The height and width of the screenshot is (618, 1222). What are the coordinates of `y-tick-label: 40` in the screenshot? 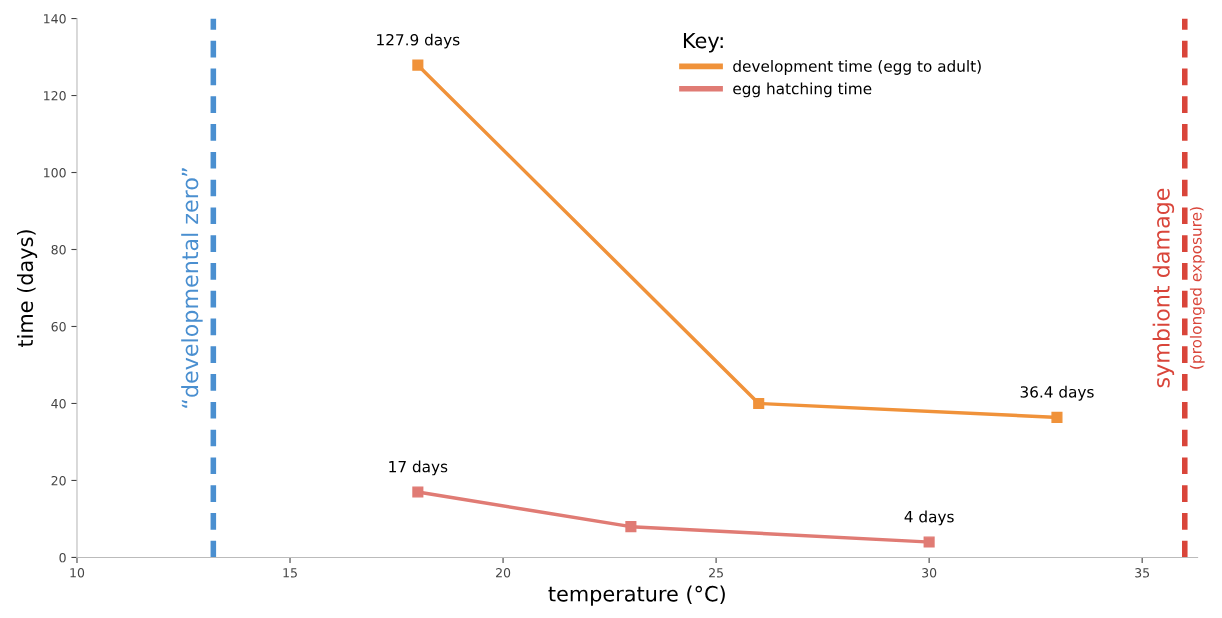 It's located at (58, 403).